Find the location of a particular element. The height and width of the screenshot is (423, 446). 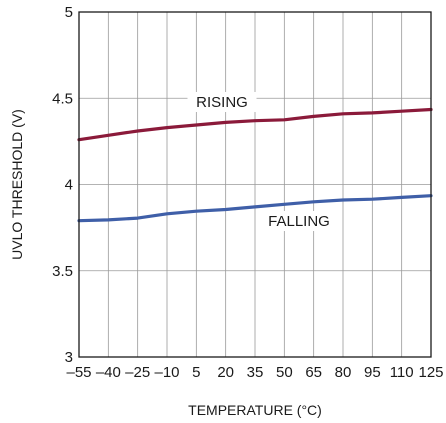

series-line-falling is located at coordinates (255, 208).